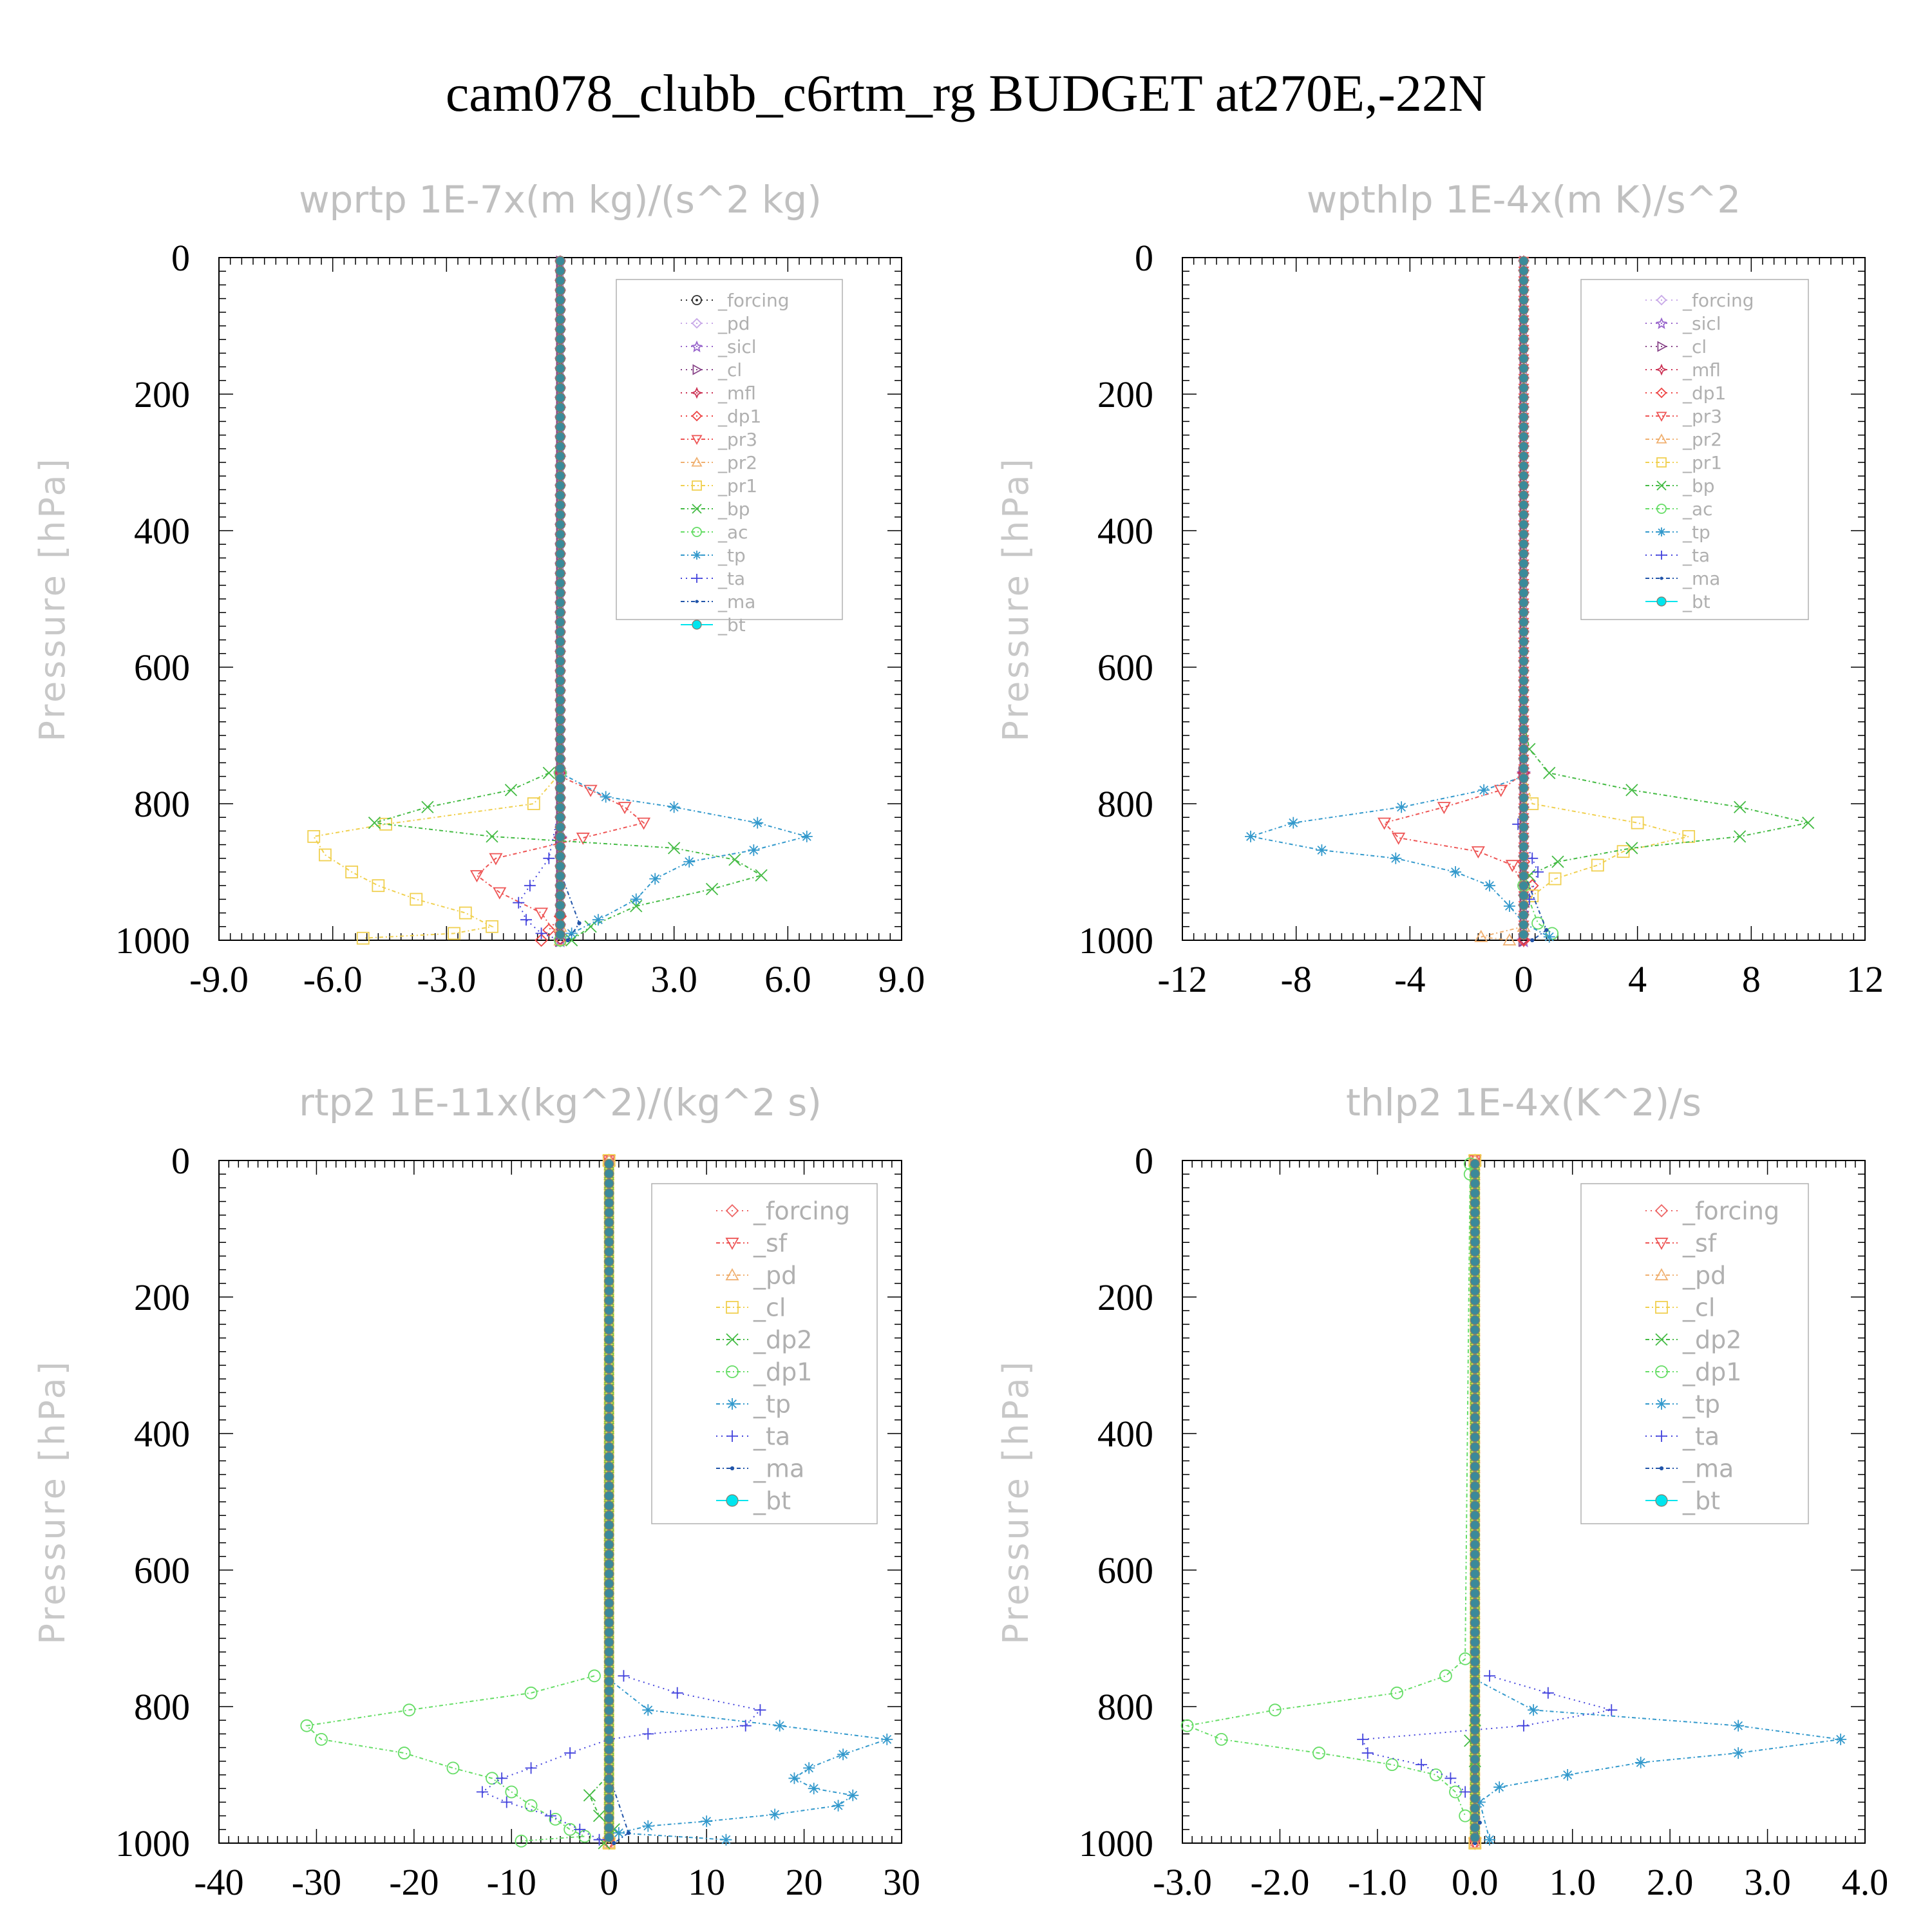 The image size is (1932, 1932). I want to click on series-line-bp, so click(569, 856).